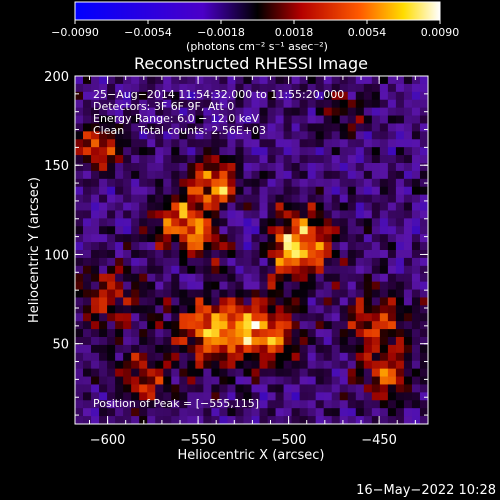  I want to click on y-tick-label: 200, so click(56, 77).